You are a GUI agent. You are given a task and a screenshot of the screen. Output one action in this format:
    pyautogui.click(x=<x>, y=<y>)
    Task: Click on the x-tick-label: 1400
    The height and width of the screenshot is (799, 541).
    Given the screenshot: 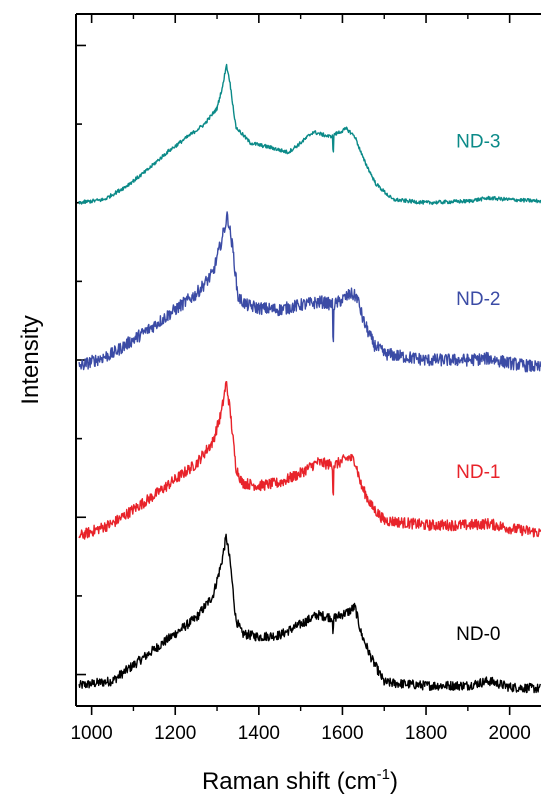 What is the action you would take?
    pyautogui.click(x=259, y=733)
    